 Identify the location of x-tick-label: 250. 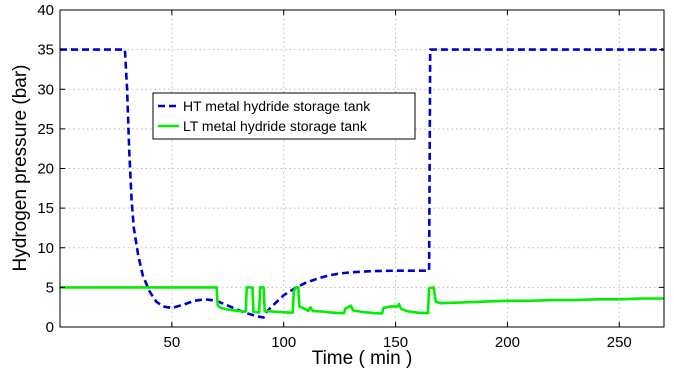
(619, 342).